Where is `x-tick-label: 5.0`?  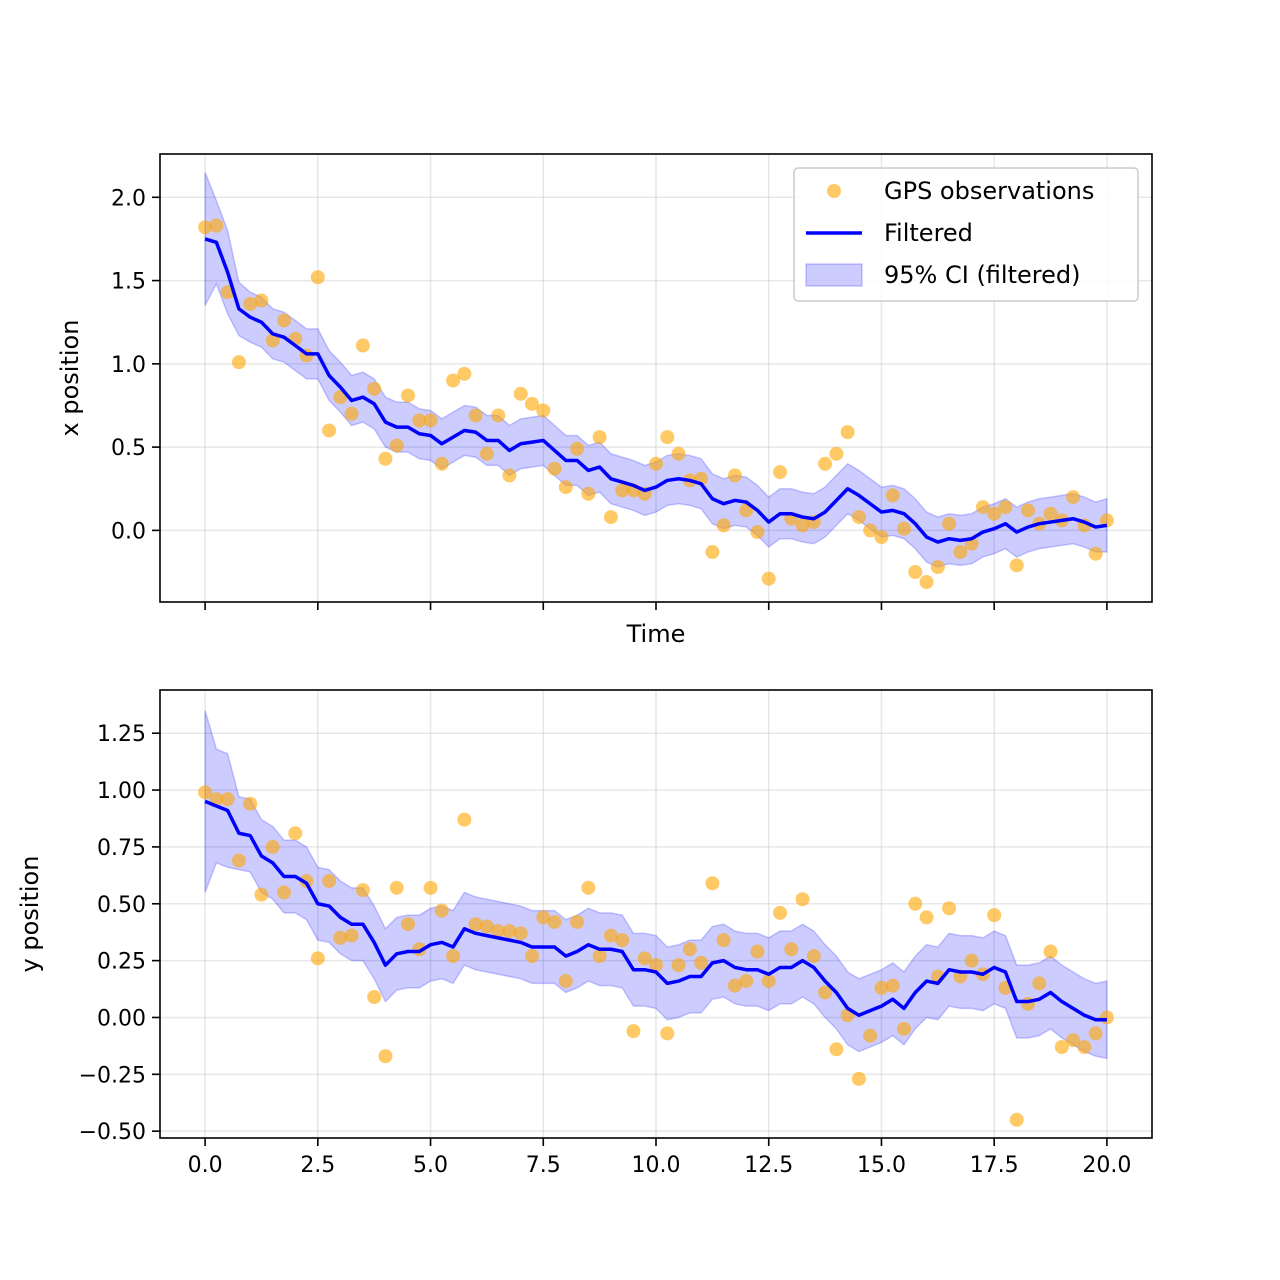 x-tick-label: 5.0 is located at coordinates (430, 1165).